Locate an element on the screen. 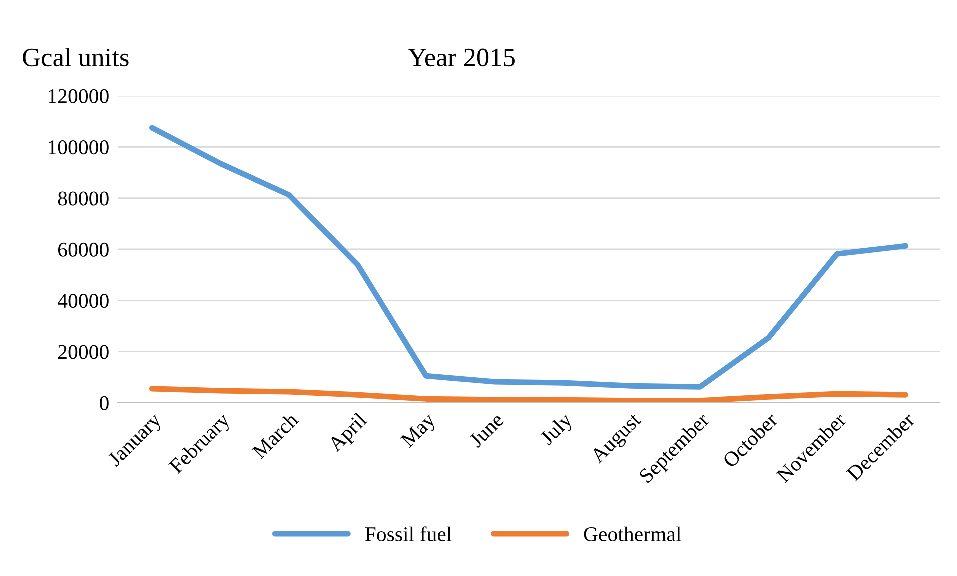  y-tick-label: 120000 is located at coordinates (79, 96).